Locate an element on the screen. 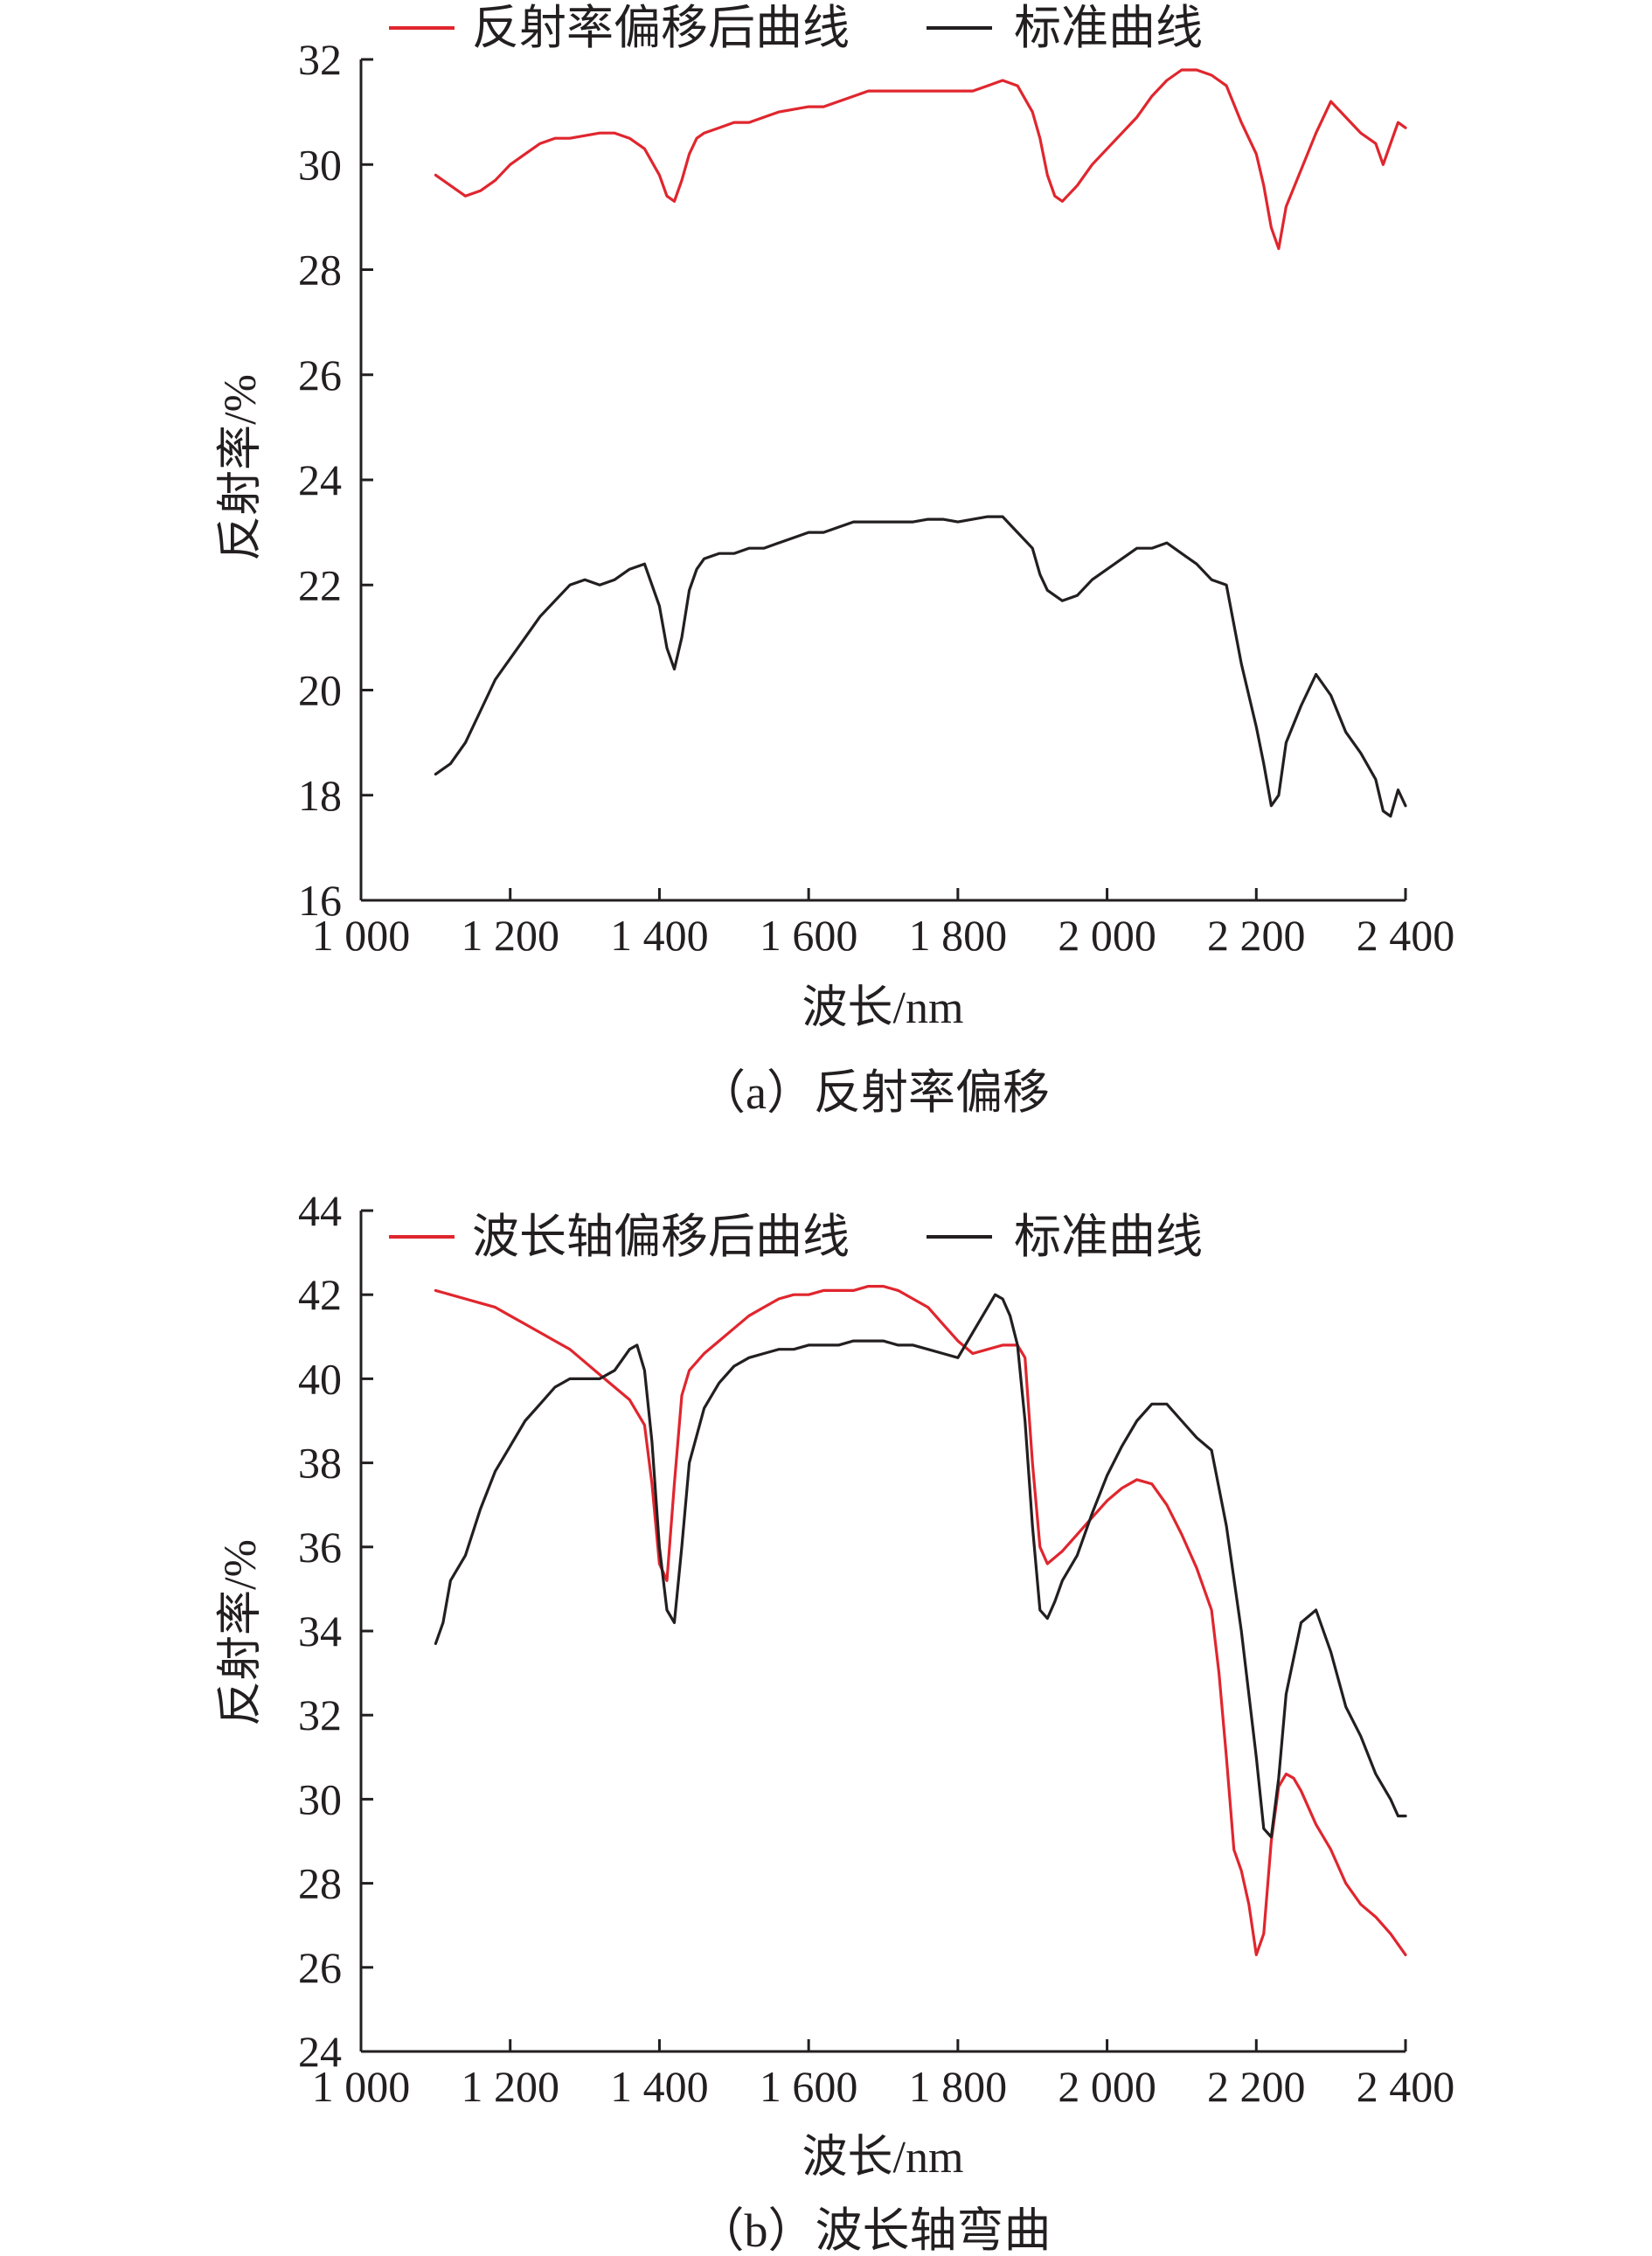  panel-b-caption: （b）波长轴弯曲 is located at coordinates (875, 2230).